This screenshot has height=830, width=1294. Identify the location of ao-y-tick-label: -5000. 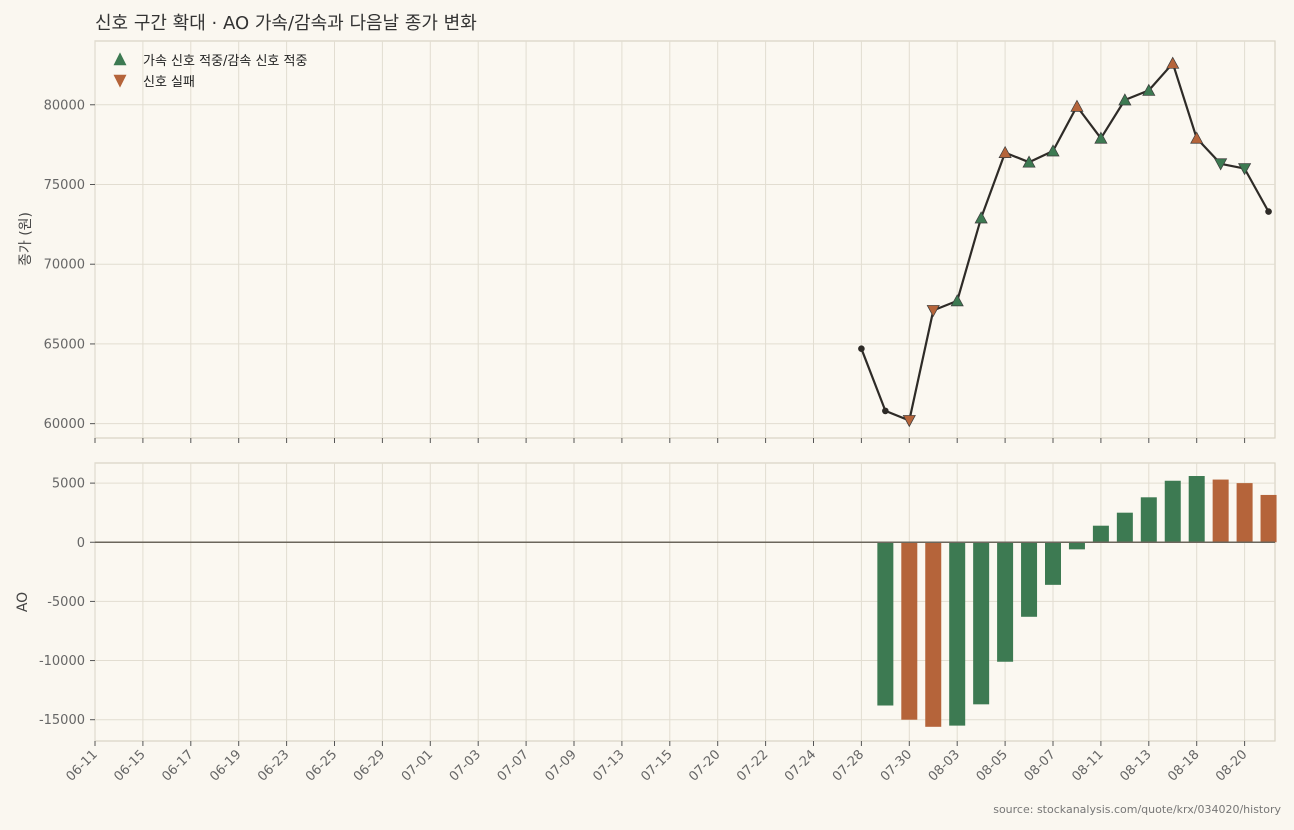
(66, 602).